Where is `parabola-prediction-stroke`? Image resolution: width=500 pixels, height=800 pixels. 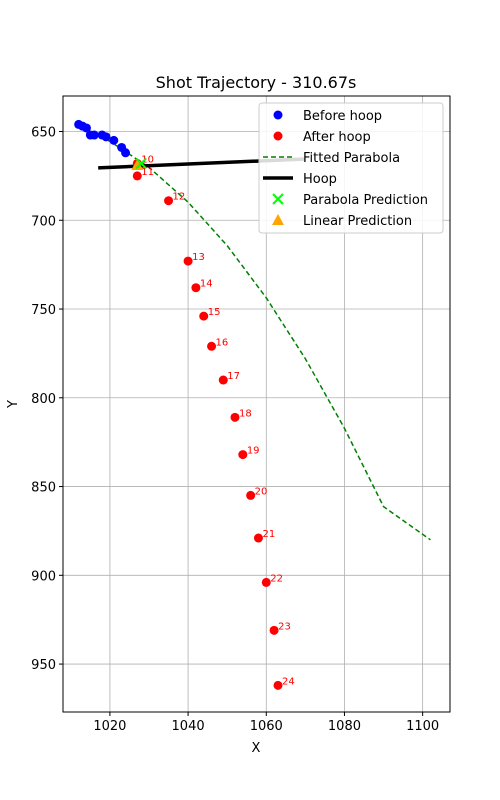 parabola-prediction-stroke is located at coordinates (141, 163).